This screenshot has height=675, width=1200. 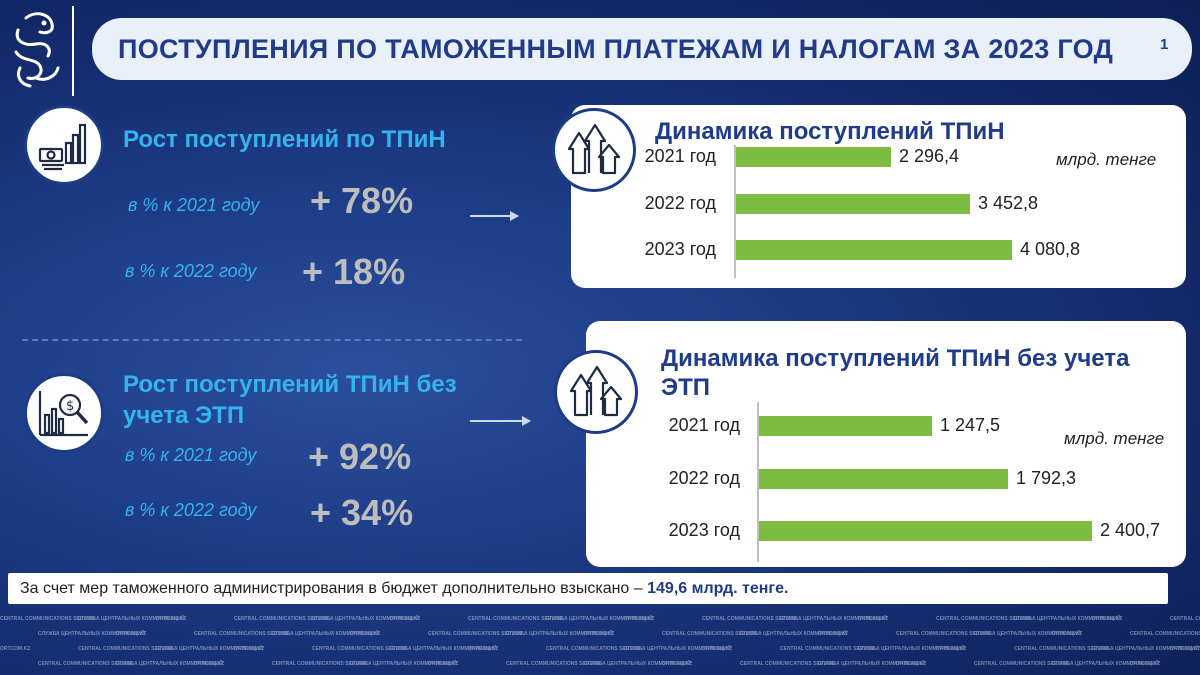 What do you see at coordinates (272, 340) in the screenshot?
I see `section-divider` at bounding box center [272, 340].